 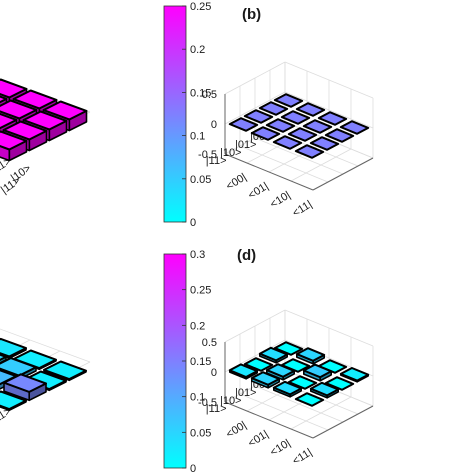 I want to click on colorbar-bottom-ticks: 0 0.05 0.1 0.15 0.2 0.25 0.3, so click(x=196, y=361).